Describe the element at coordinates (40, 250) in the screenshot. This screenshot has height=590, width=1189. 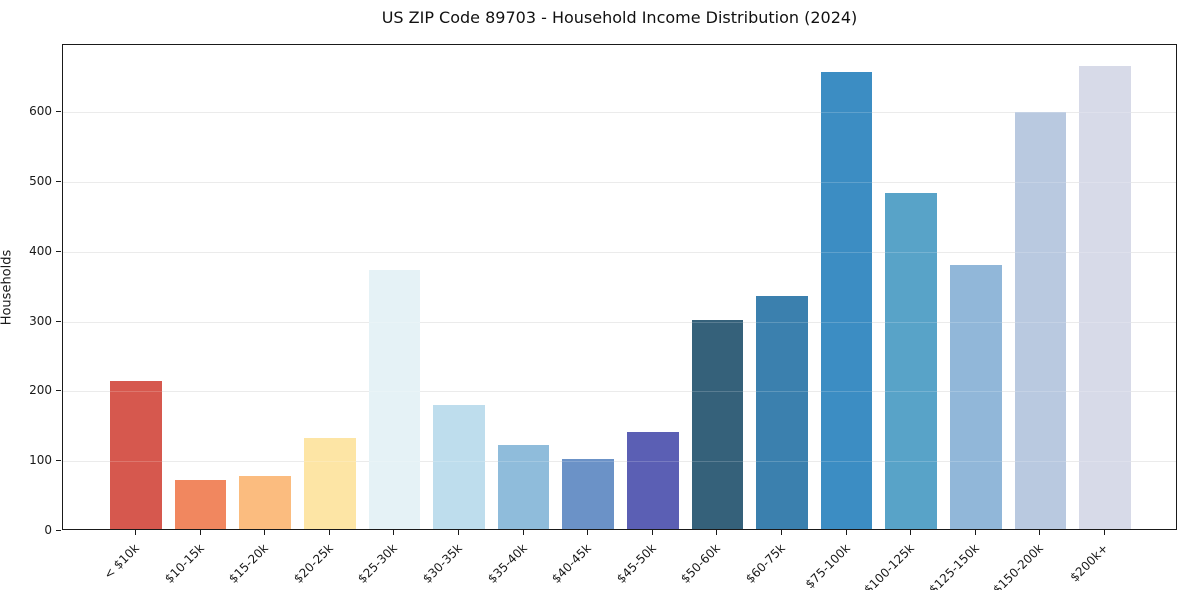
I see `y-tick-label: 400` at that location.